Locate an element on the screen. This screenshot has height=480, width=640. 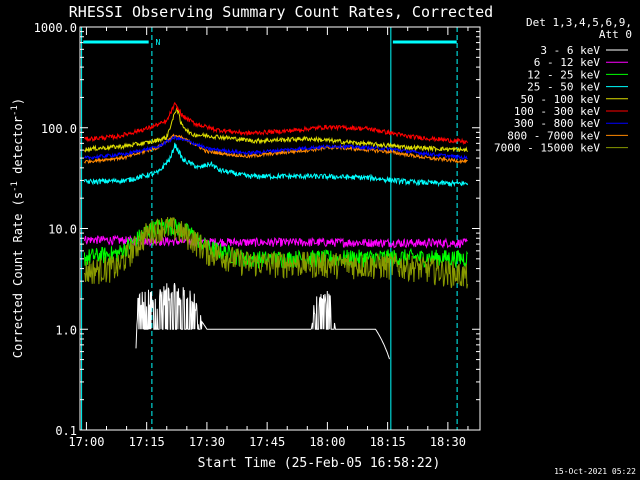
legend-label-1: 6 - 12 keV is located at coordinates (567, 62).